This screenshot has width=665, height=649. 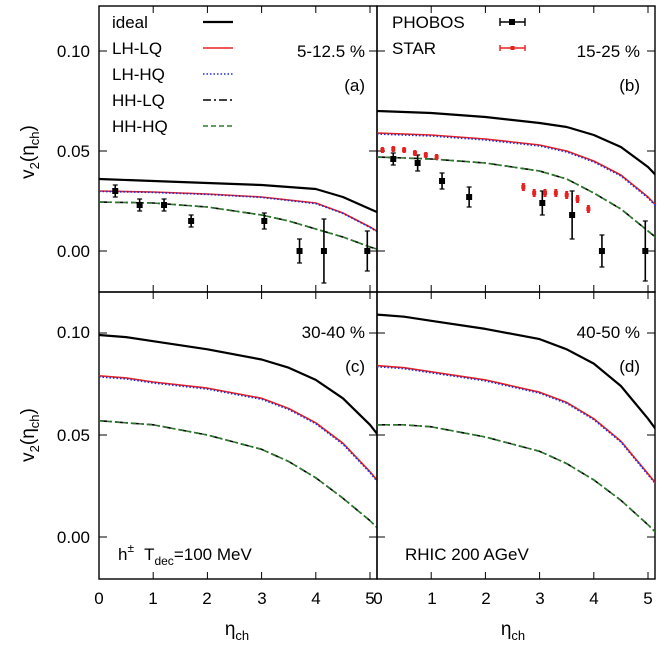 I want to click on legend-label: PHOBOS, so click(x=428, y=22).